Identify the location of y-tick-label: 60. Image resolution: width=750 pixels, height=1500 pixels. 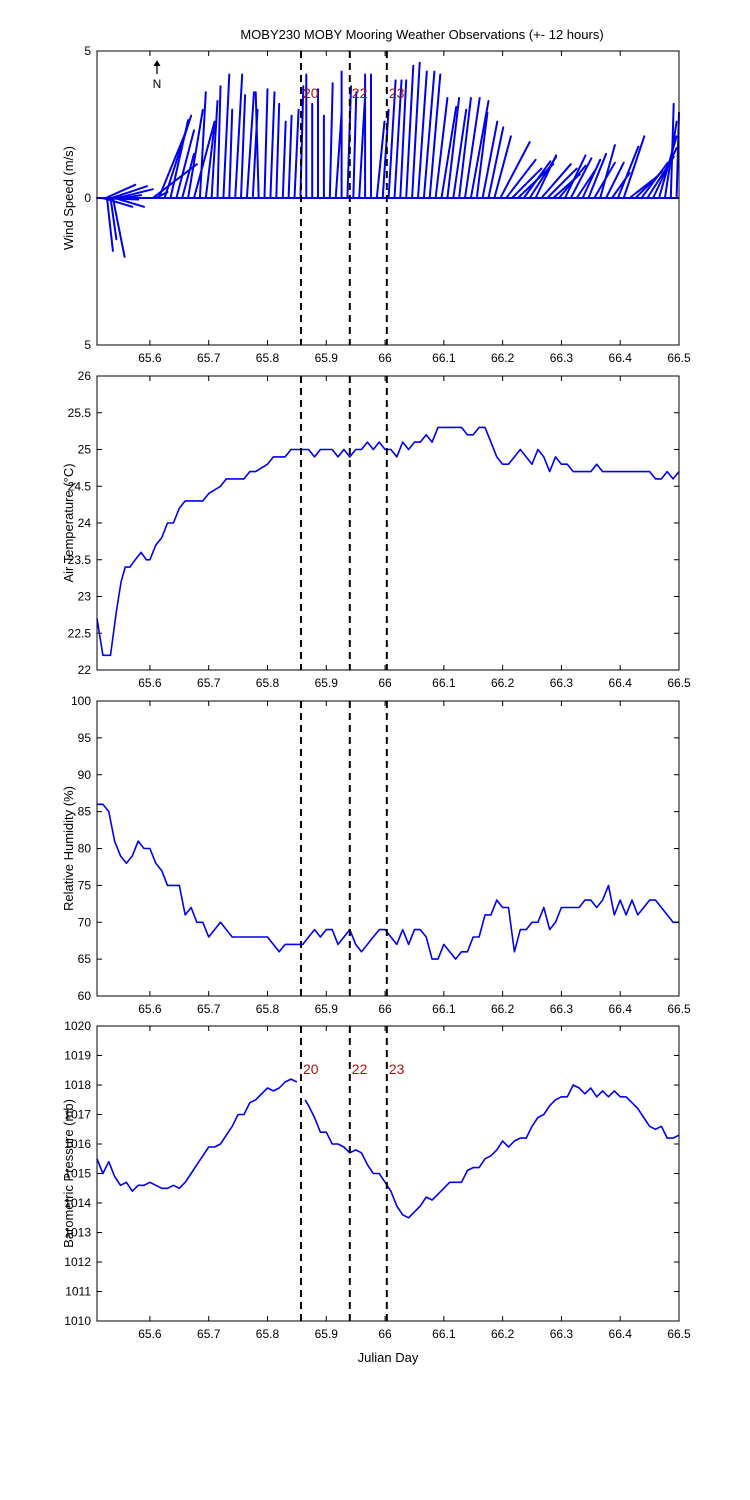
(85, 996).